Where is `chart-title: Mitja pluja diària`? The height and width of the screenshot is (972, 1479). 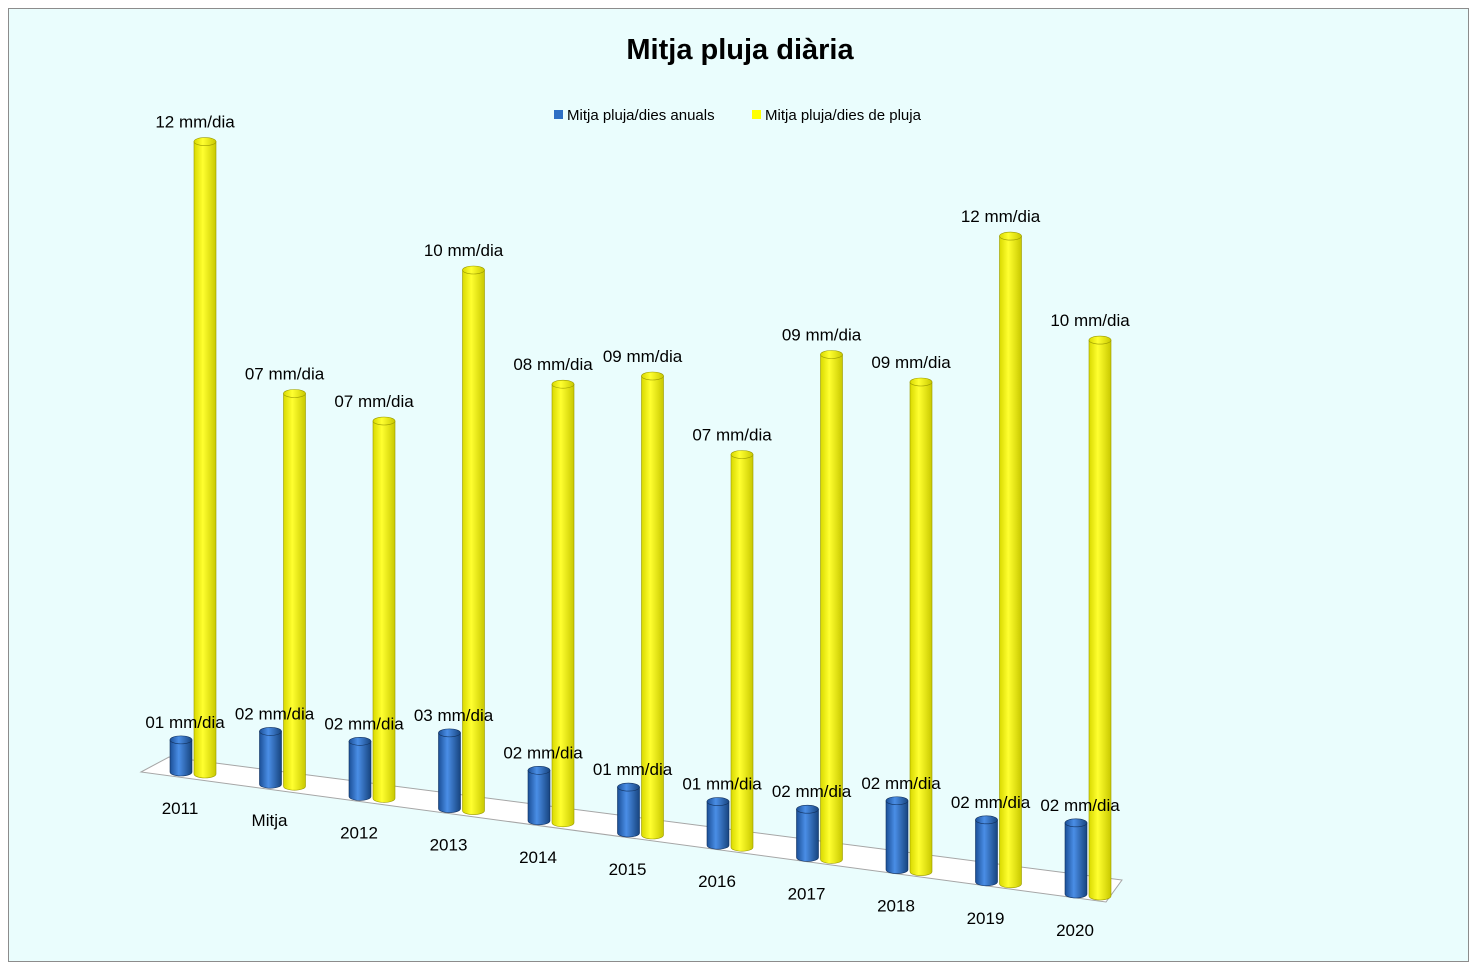 chart-title: Mitja pluja diària is located at coordinates (740, 50).